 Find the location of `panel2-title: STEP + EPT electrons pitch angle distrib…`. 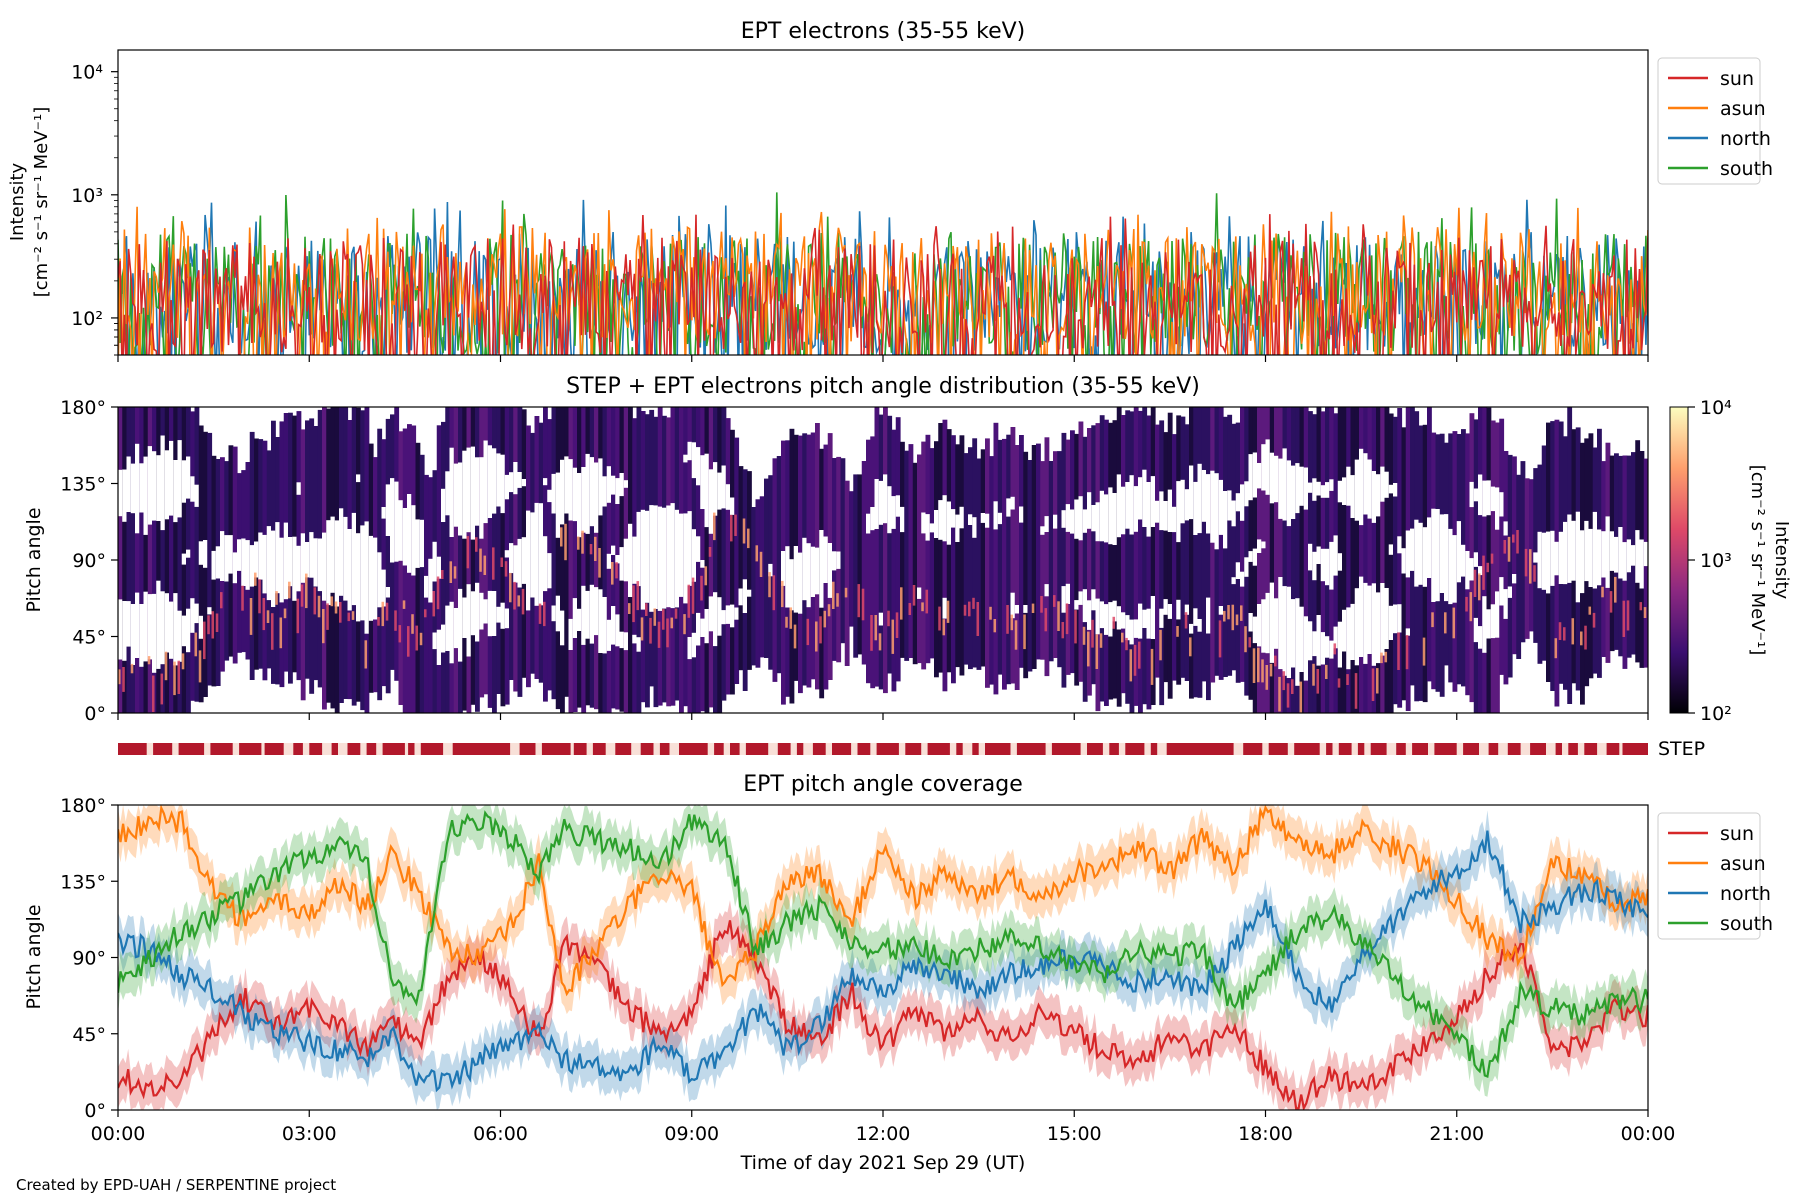

panel2-title: STEP + EPT electrons pitch angle distrib… is located at coordinates (883, 386).